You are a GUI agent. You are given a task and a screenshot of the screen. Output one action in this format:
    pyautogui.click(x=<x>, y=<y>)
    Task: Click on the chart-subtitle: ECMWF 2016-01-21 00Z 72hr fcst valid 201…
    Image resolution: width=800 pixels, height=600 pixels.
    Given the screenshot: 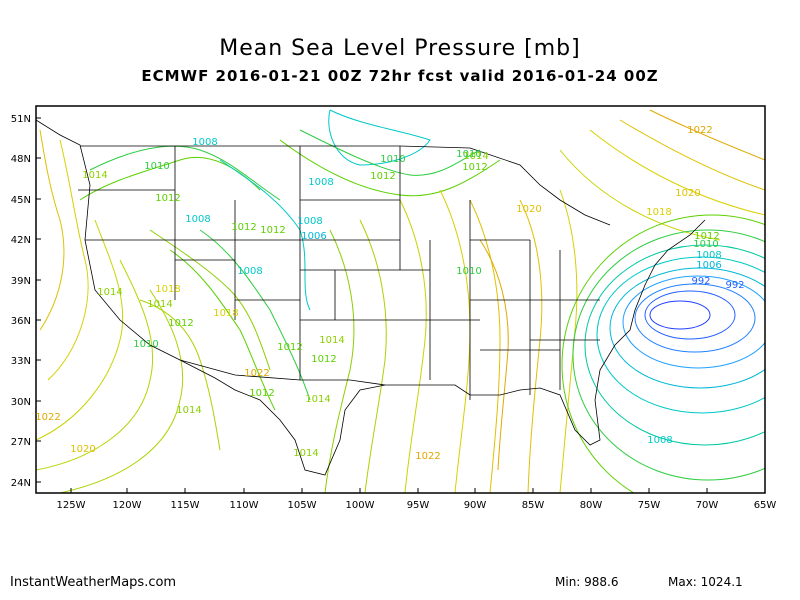 What is the action you would take?
    pyautogui.click(x=400, y=76)
    